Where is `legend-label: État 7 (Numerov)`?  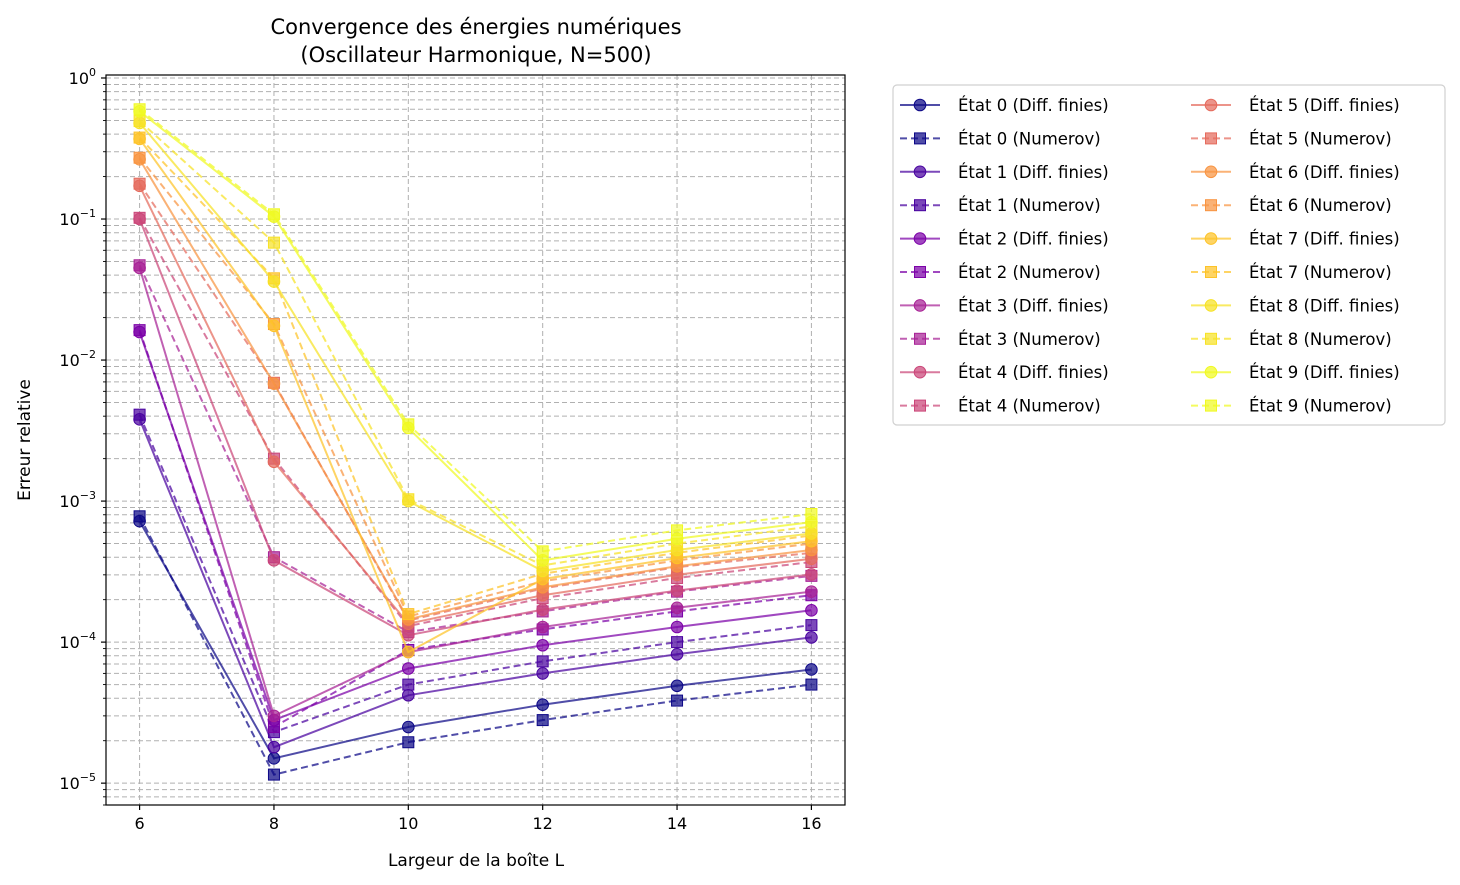
legend-label: État 7 (Numerov) is located at coordinates (1320, 272).